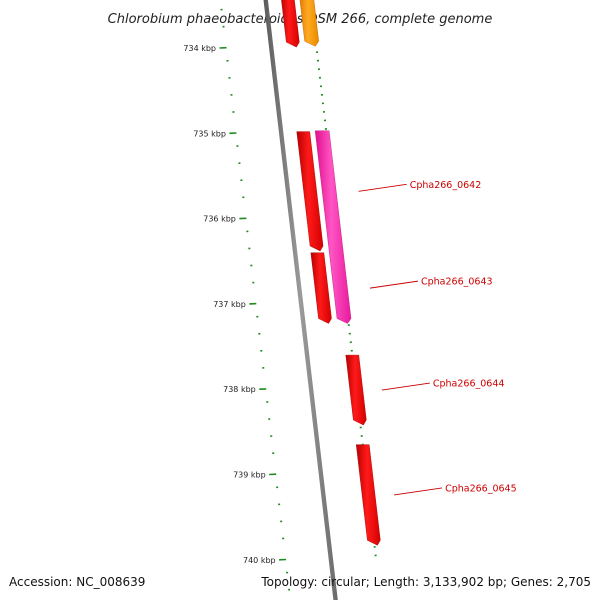 This screenshot has height=600, width=600. Describe the element at coordinates (368, 495) in the screenshot. I see `gene-g0645` at that location.